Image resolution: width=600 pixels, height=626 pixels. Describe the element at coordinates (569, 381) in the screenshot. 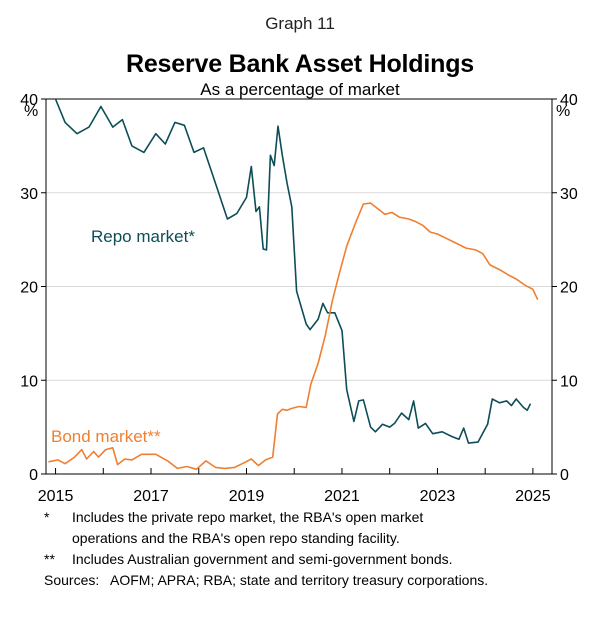

I see `y-tick-label-right: 10` at that location.